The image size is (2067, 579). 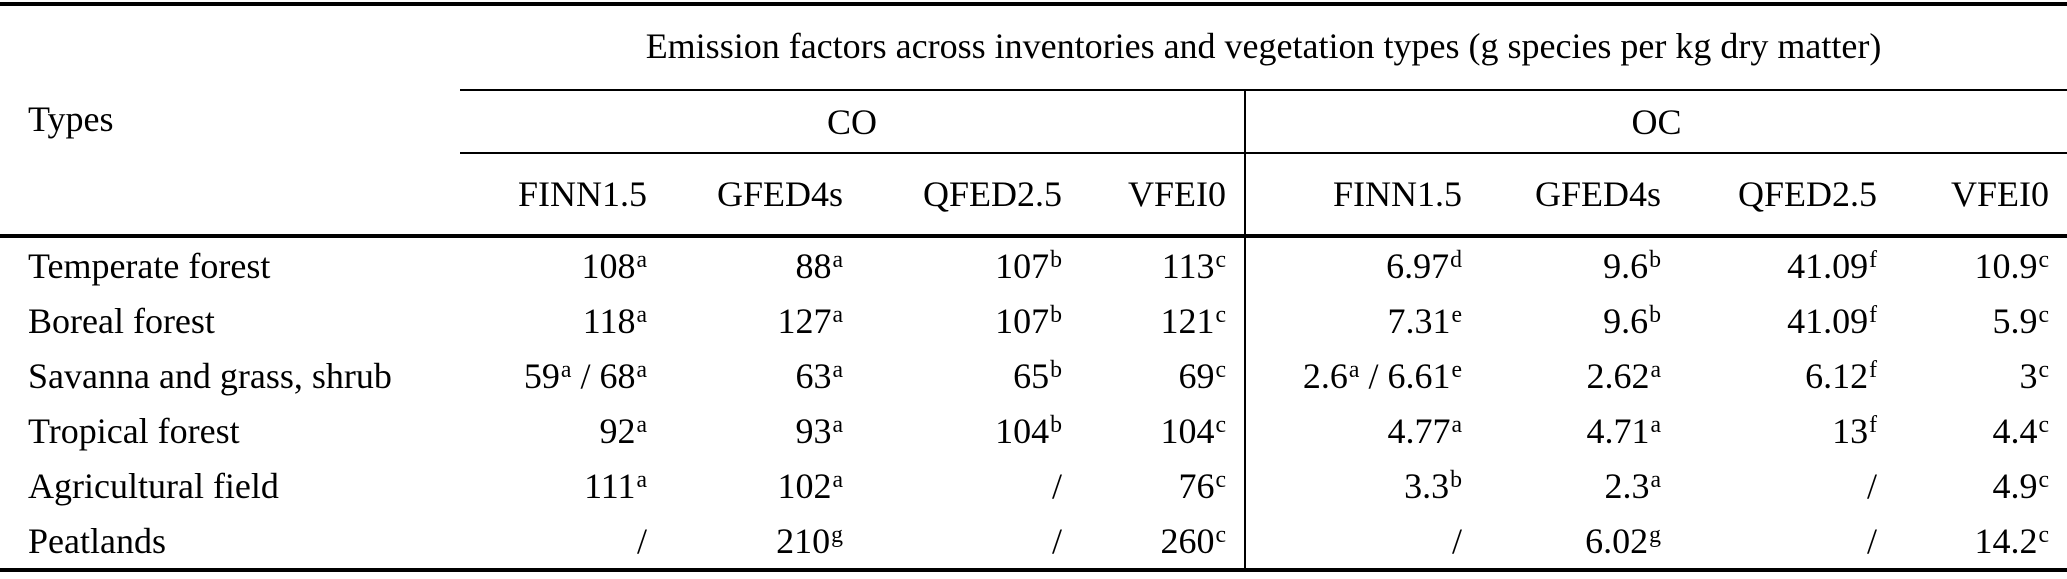 What do you see at coordinates (230, 542) in the screenshot?
I see `row-label: Peatlands` at bounding box center [230, 542].